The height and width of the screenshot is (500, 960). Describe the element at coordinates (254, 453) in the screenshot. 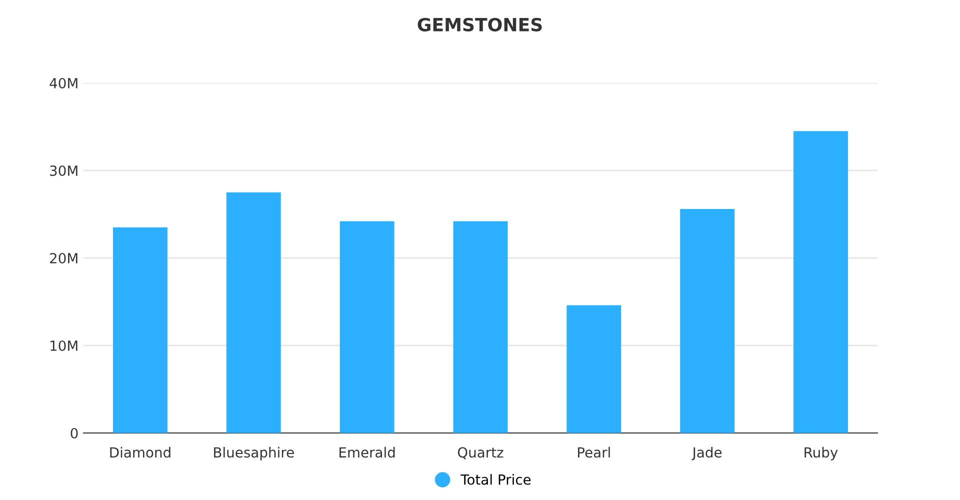

I see `x-tick-label: Bluesaphire` at that location.